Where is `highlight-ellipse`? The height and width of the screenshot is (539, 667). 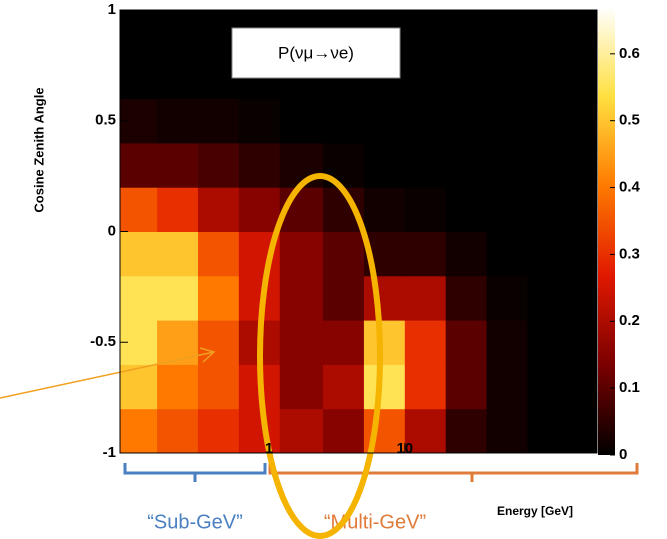
highlight-ellipse is located at coordinates (320, 356).